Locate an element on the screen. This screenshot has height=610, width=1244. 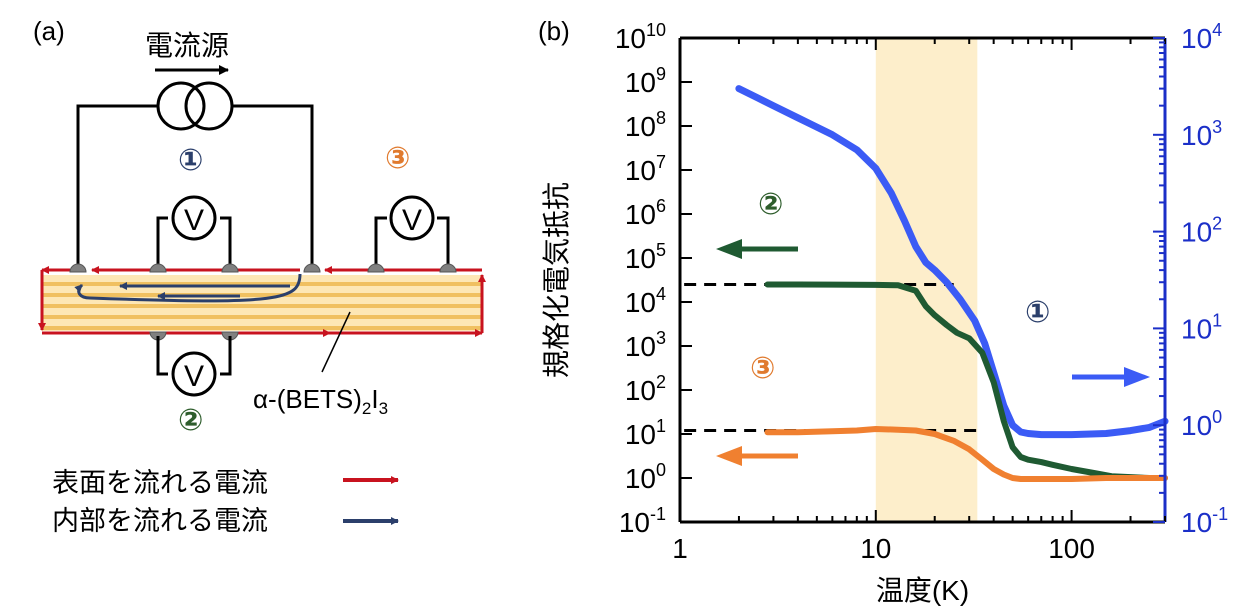
y-left-tick-label: 10⁹ is located at coordinates (645, 81).